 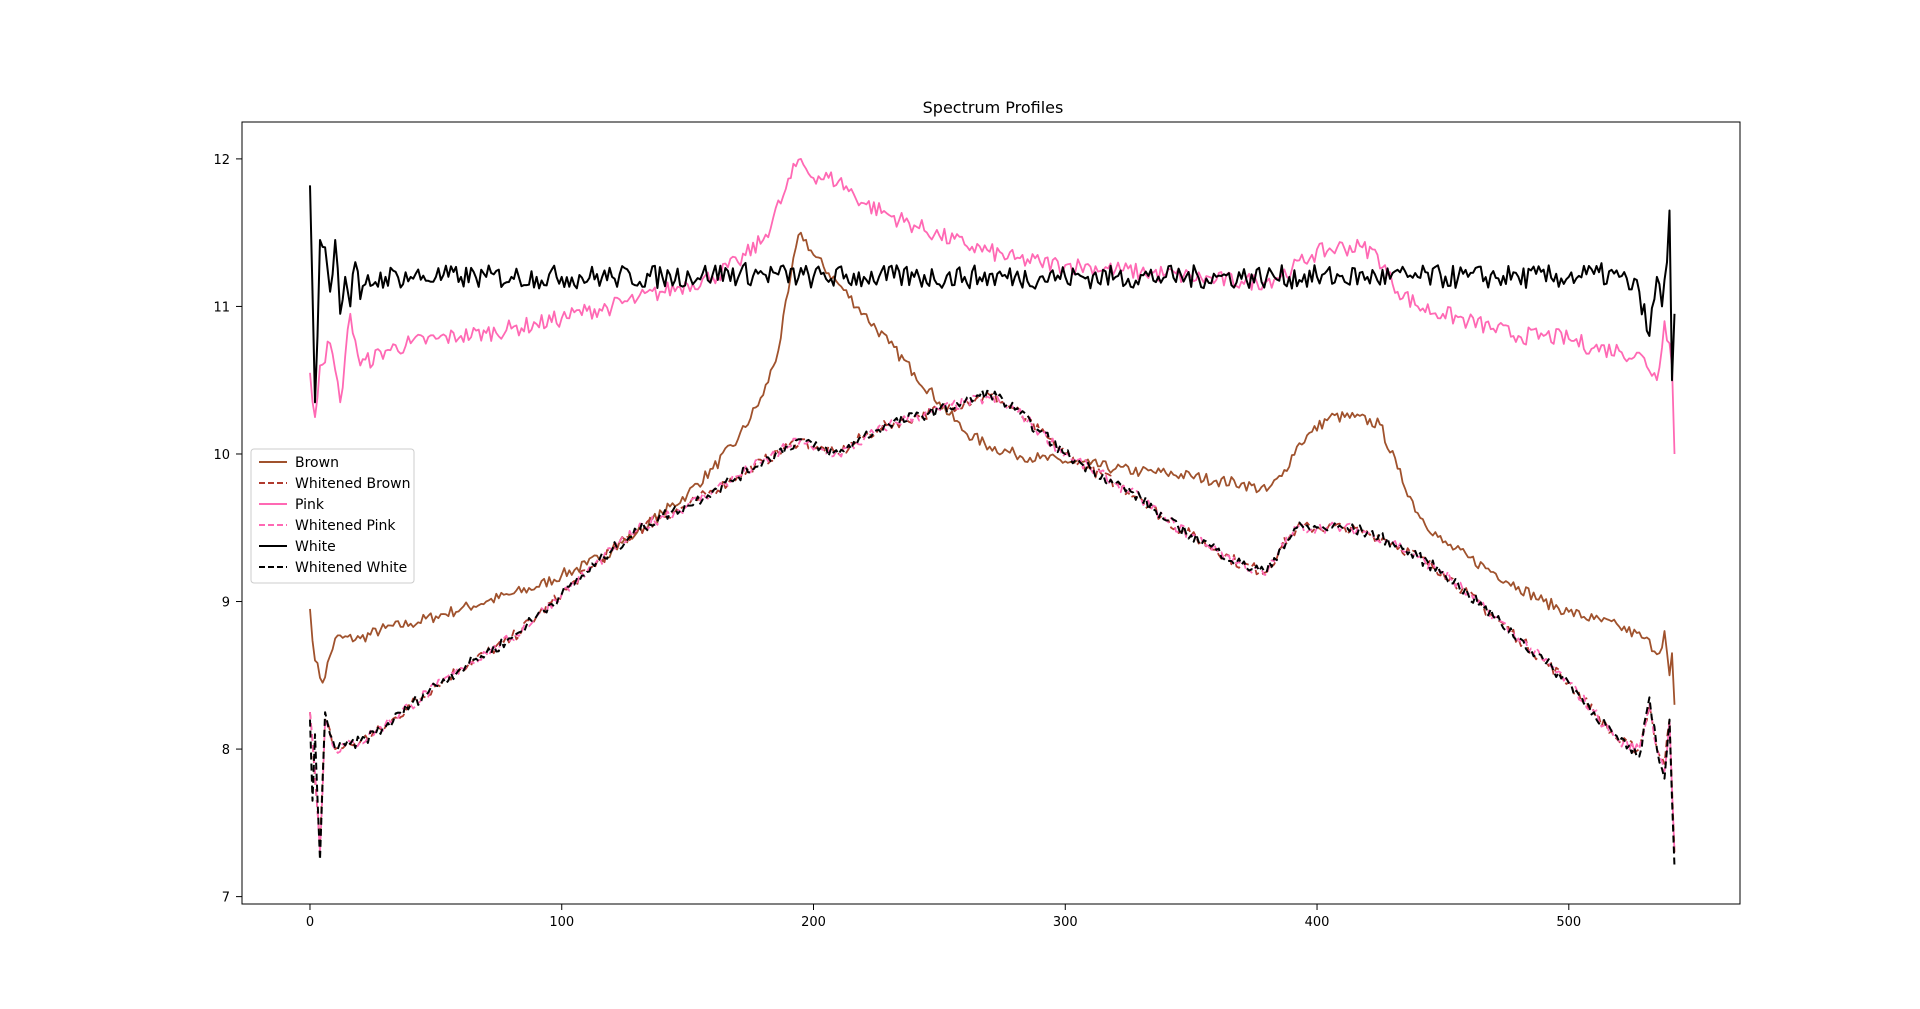 I want to click on chart-title: Spectrum Profiles, so click(x=993, y=107).